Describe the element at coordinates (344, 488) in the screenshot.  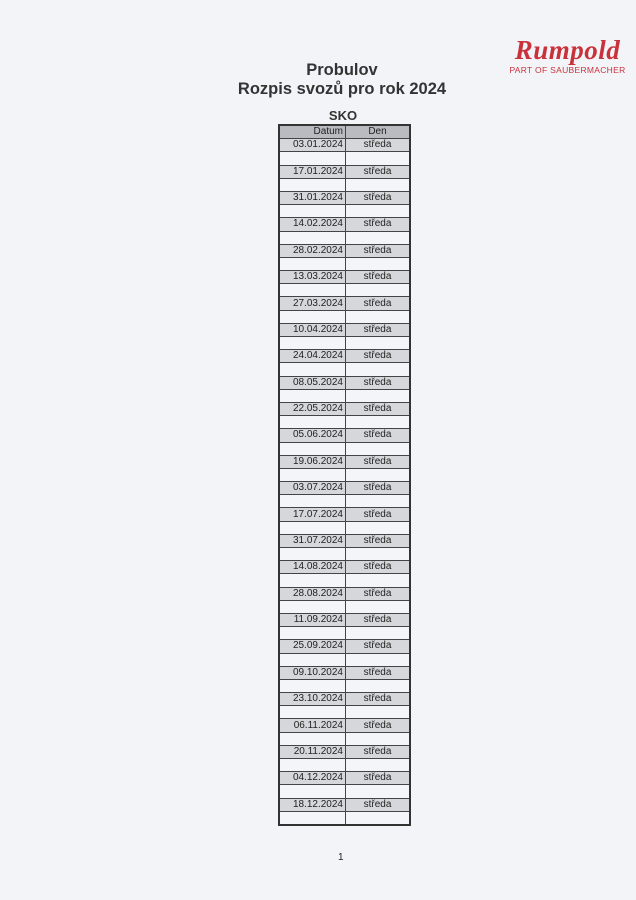
I see `table-row: 03.07.2024 středa` at that location.